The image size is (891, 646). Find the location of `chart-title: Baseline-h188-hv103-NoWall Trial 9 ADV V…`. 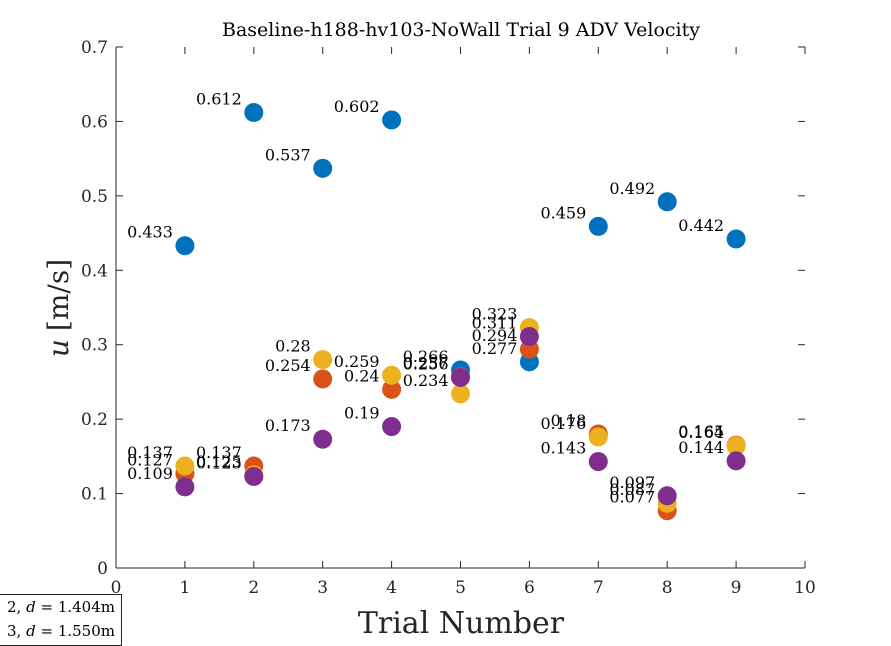

chart-title: Baseline-h188-hv103-NoWall Trial 9 ADV V… is located at coordinates (461, 30).